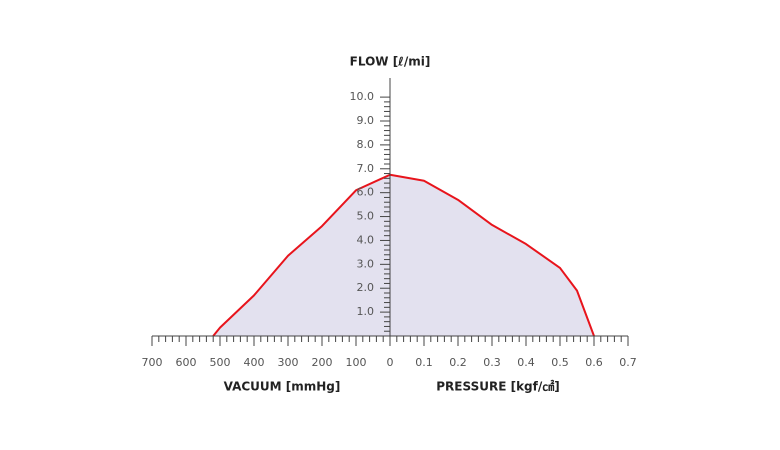 This screenshot has width=780, height=450. Describe the element at coordinates (390, 362) in the screenshot. I see `x-tick-label: 0` at that location.